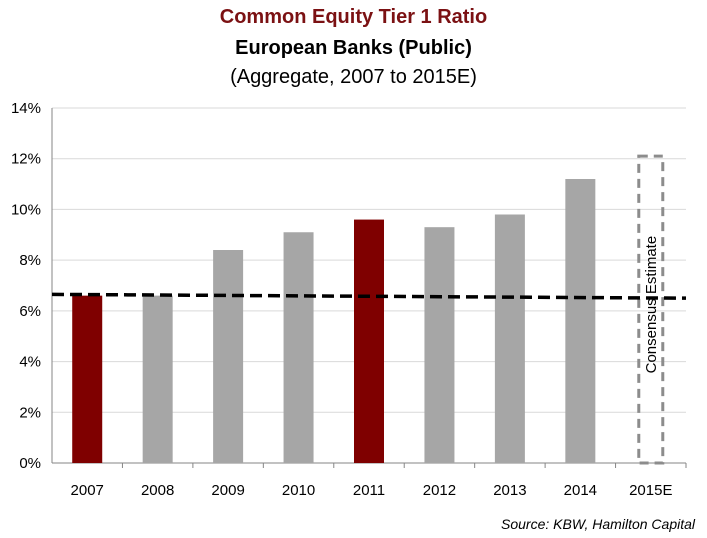 This screenshot has width=707, height=538. I want to click on chart-subtitle: European Banks (Public), so click(353, 48).